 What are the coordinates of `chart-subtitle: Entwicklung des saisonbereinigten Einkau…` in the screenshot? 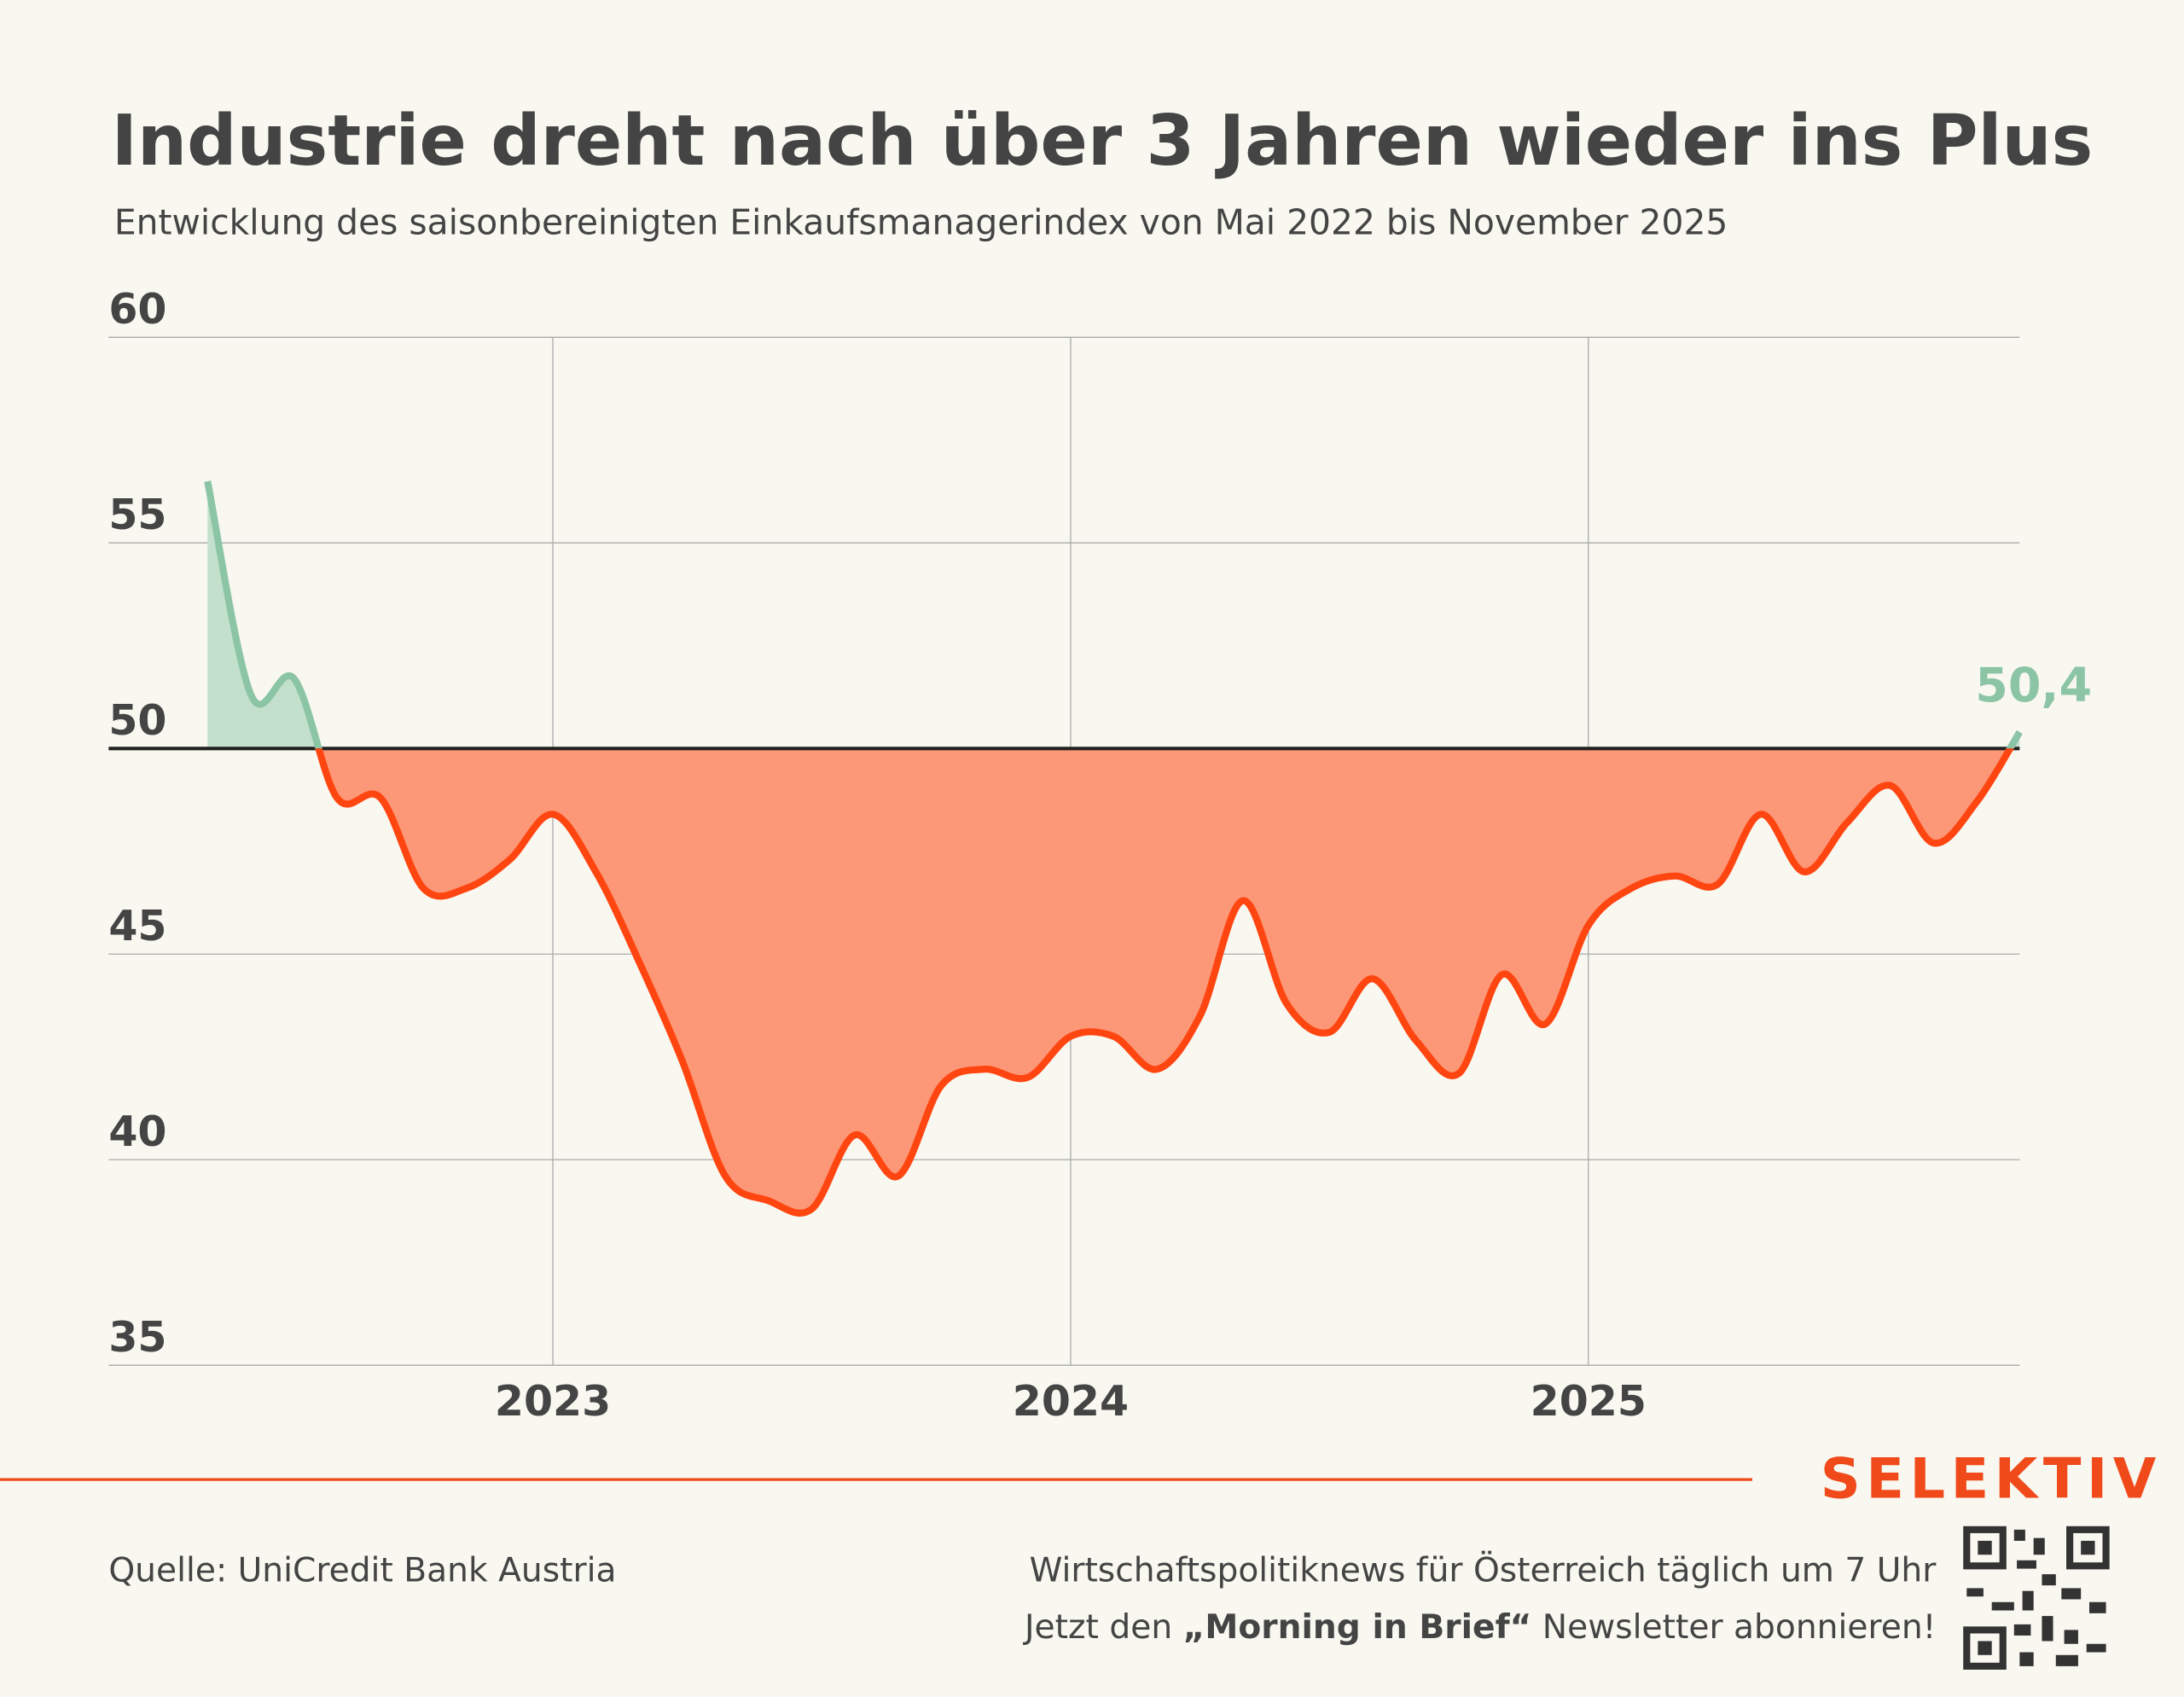 It's located at (921, 222).